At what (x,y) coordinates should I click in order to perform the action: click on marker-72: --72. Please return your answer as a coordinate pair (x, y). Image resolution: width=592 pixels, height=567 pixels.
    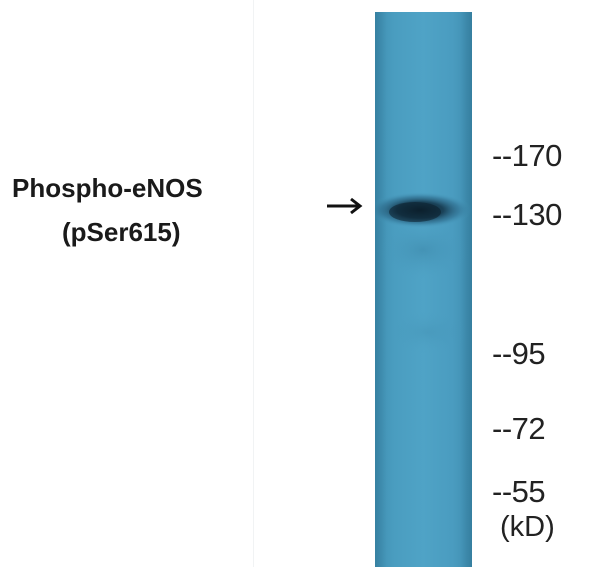
    Looking at the image, I should click on (519, 428).